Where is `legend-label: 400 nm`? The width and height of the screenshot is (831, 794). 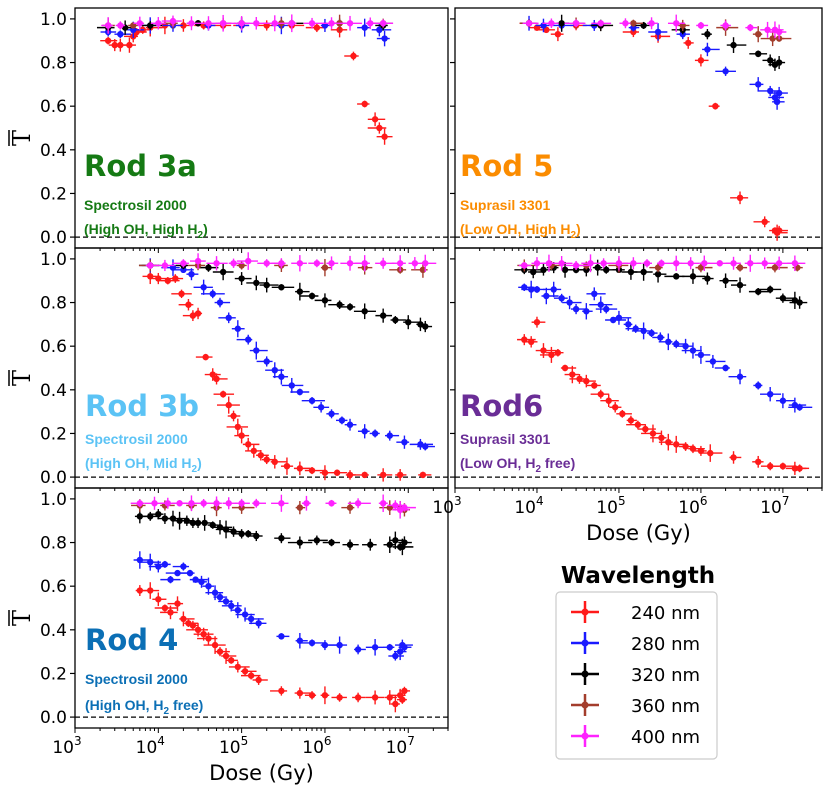 legend-label: 400 nm is located at coordinates (665, 737).